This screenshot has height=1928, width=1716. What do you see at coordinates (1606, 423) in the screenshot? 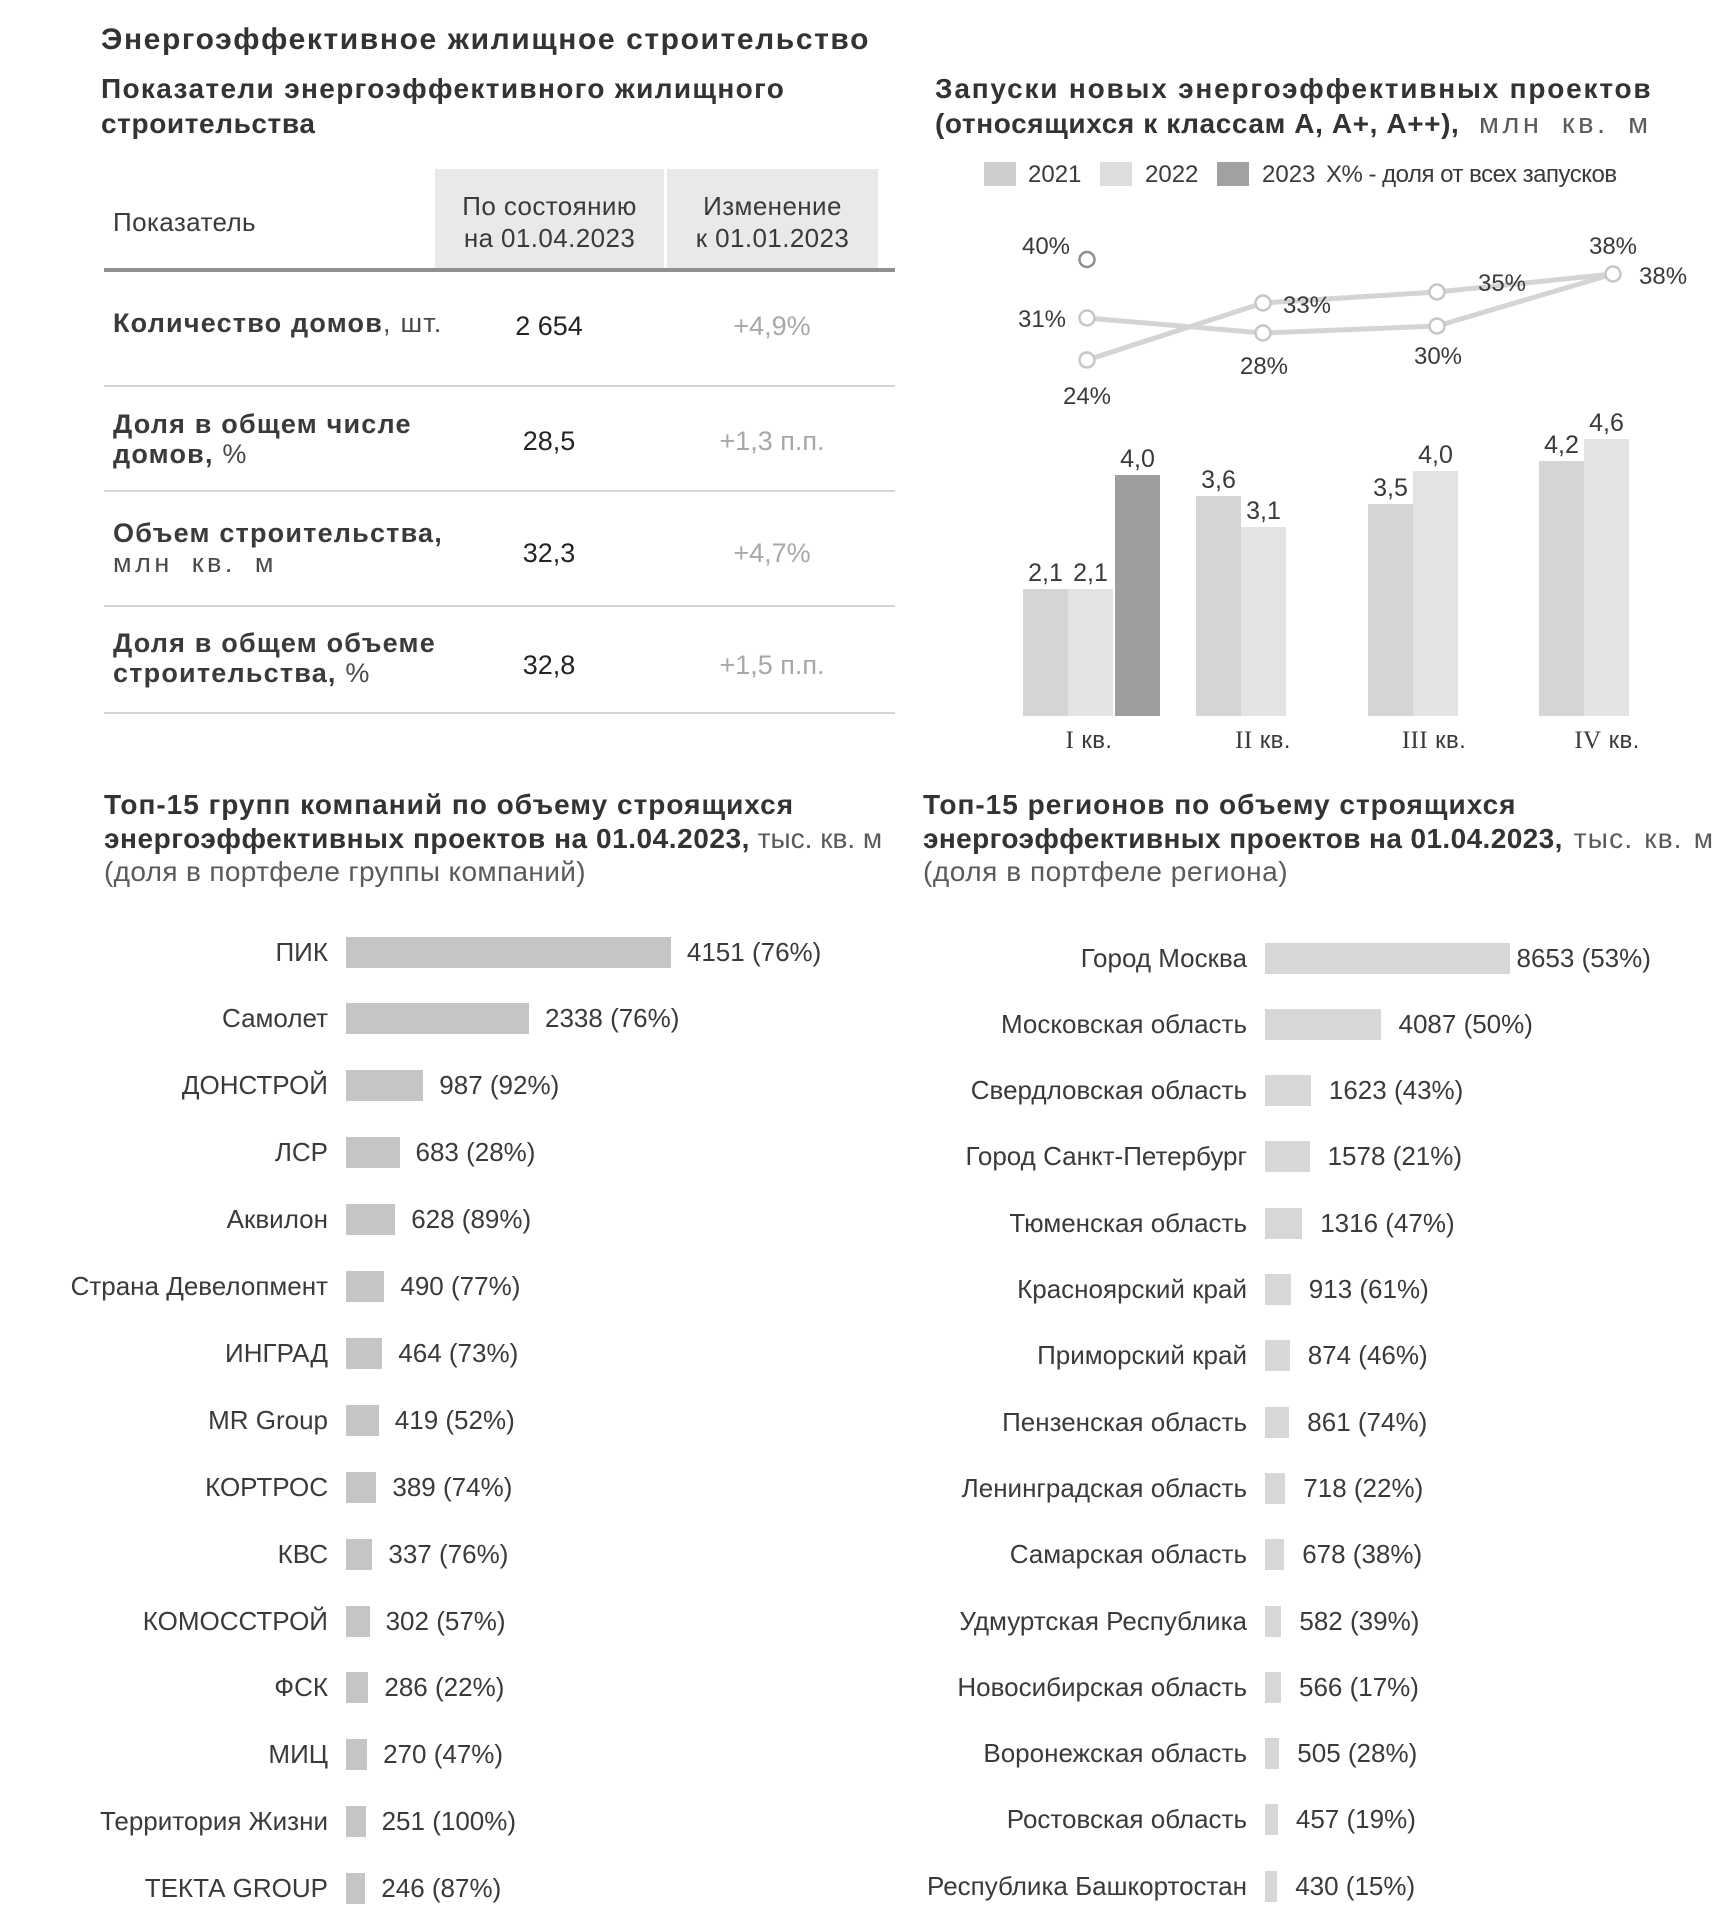
I see `svg-text: 4,6` at bounding box center [1606, 423].